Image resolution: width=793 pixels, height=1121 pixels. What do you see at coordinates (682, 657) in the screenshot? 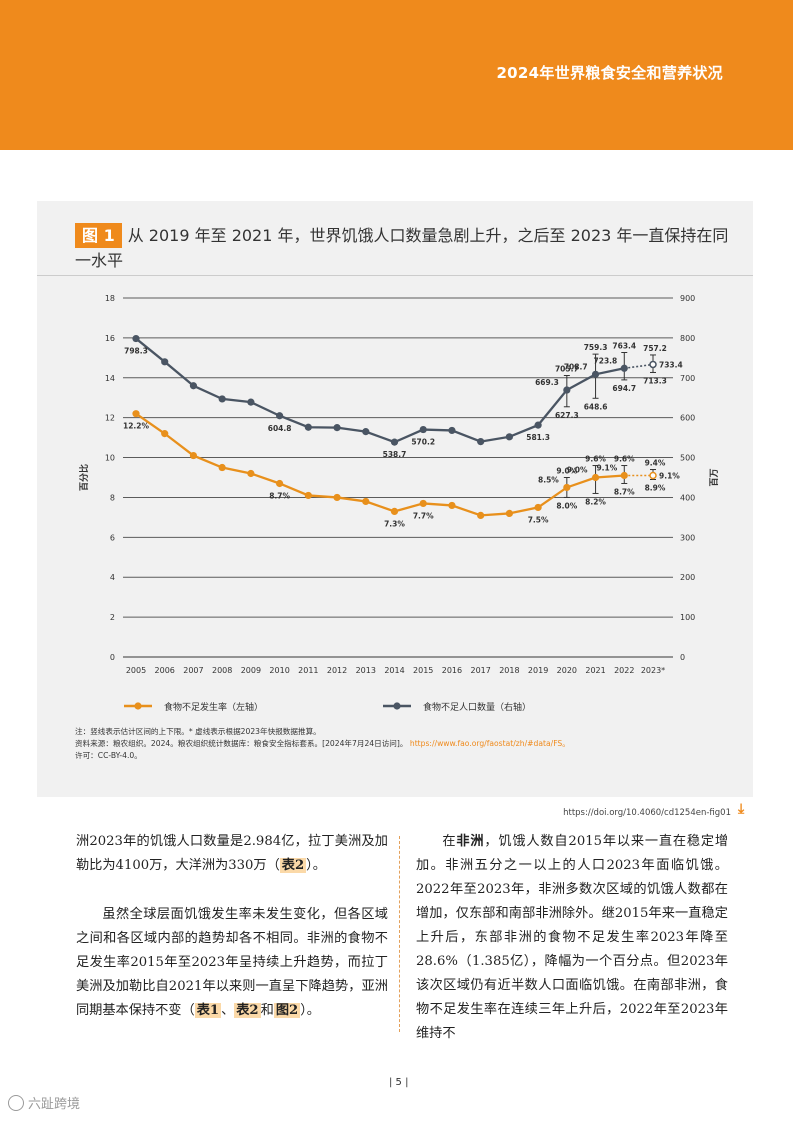
I see `y-right-tick-label: 0` at bounding box center [682, 657].